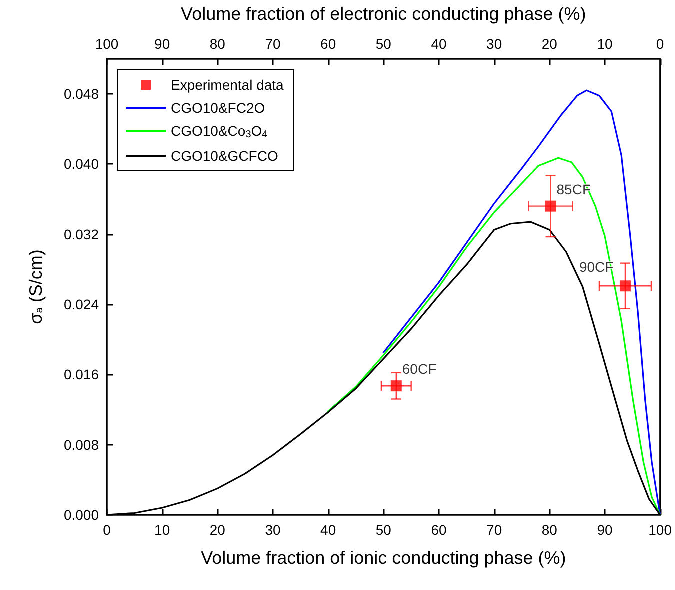 Image resolution: width=675 pixels, height=590 pixels. What do you see at coordinates (227, 85) in the screenshot?
I see `legend-label: Experimental data` at bounding box center [227, 85].